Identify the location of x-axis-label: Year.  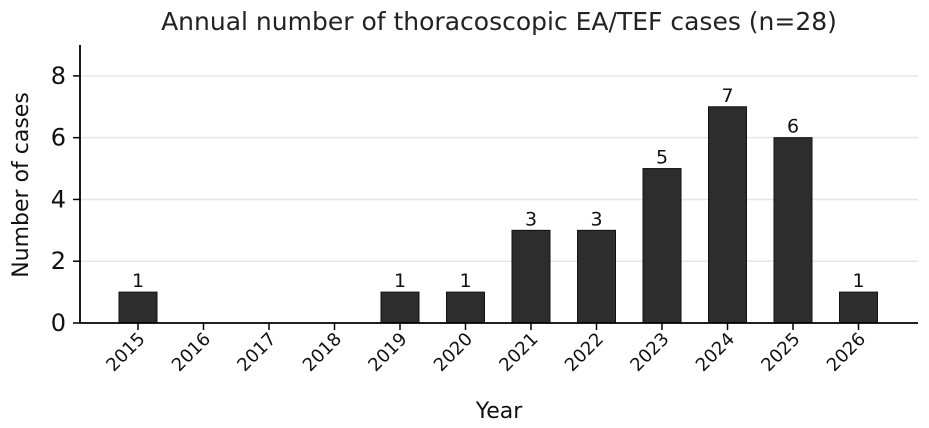
(499, 411).